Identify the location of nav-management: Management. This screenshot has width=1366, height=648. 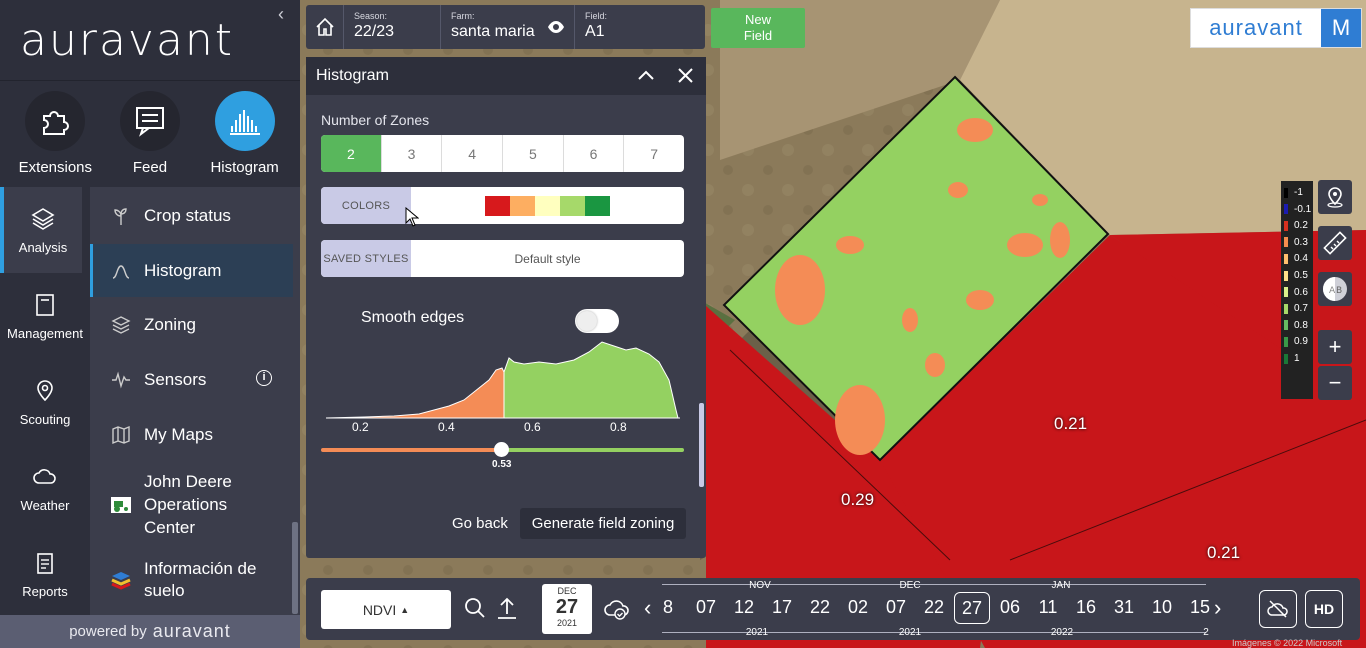
(45, 316).